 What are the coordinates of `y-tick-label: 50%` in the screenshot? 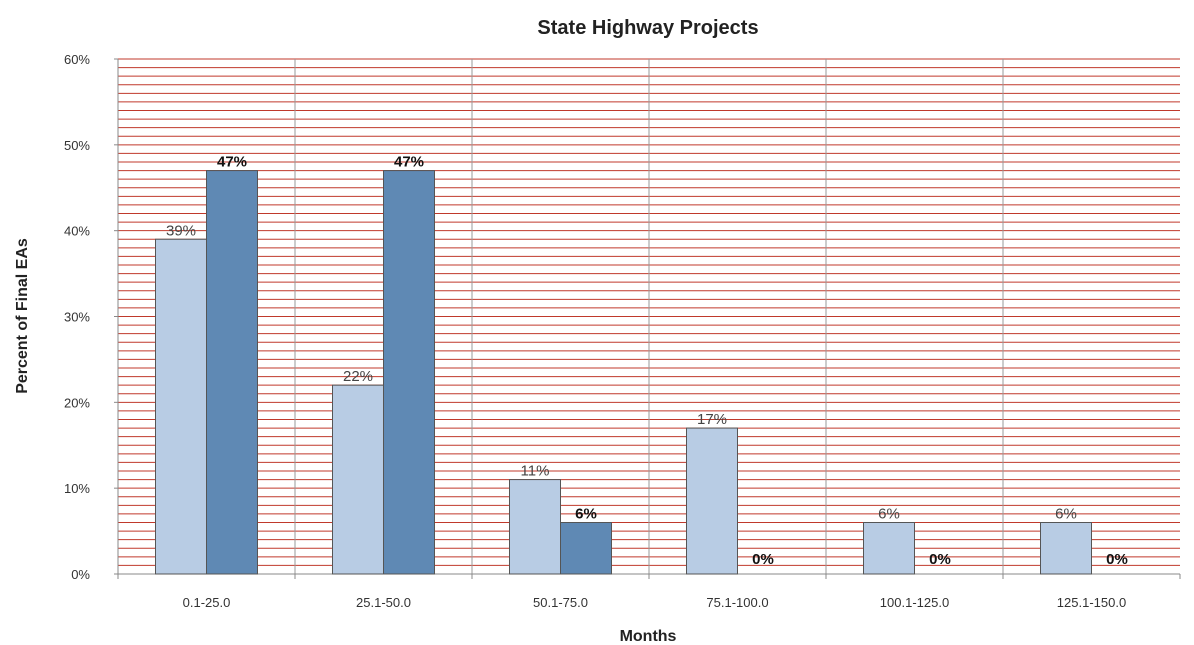 It's located at (77, 145).